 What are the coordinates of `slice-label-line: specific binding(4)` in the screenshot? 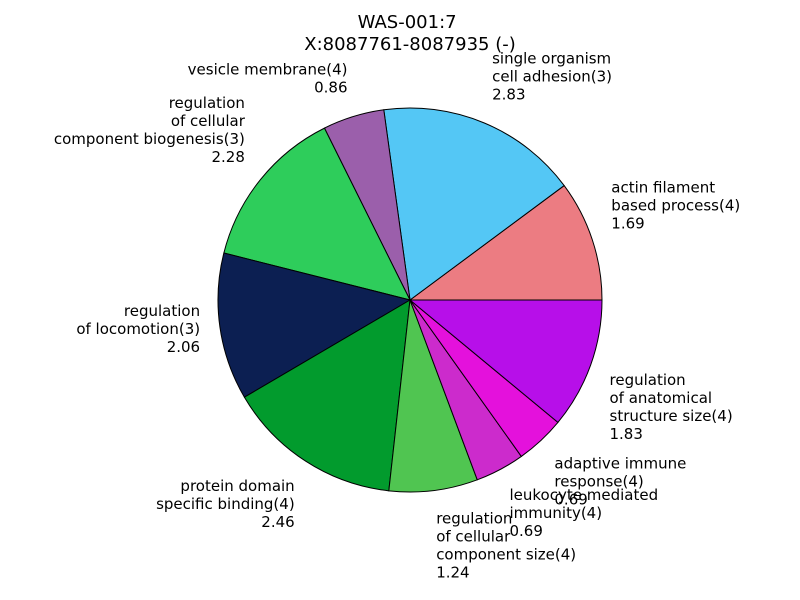 It's located at (225, 504).